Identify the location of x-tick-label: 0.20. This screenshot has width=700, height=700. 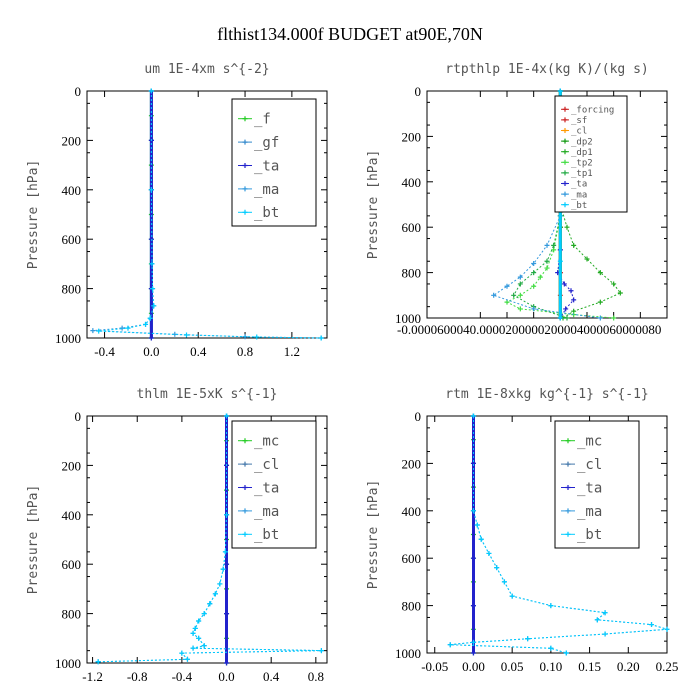
(628, 666).